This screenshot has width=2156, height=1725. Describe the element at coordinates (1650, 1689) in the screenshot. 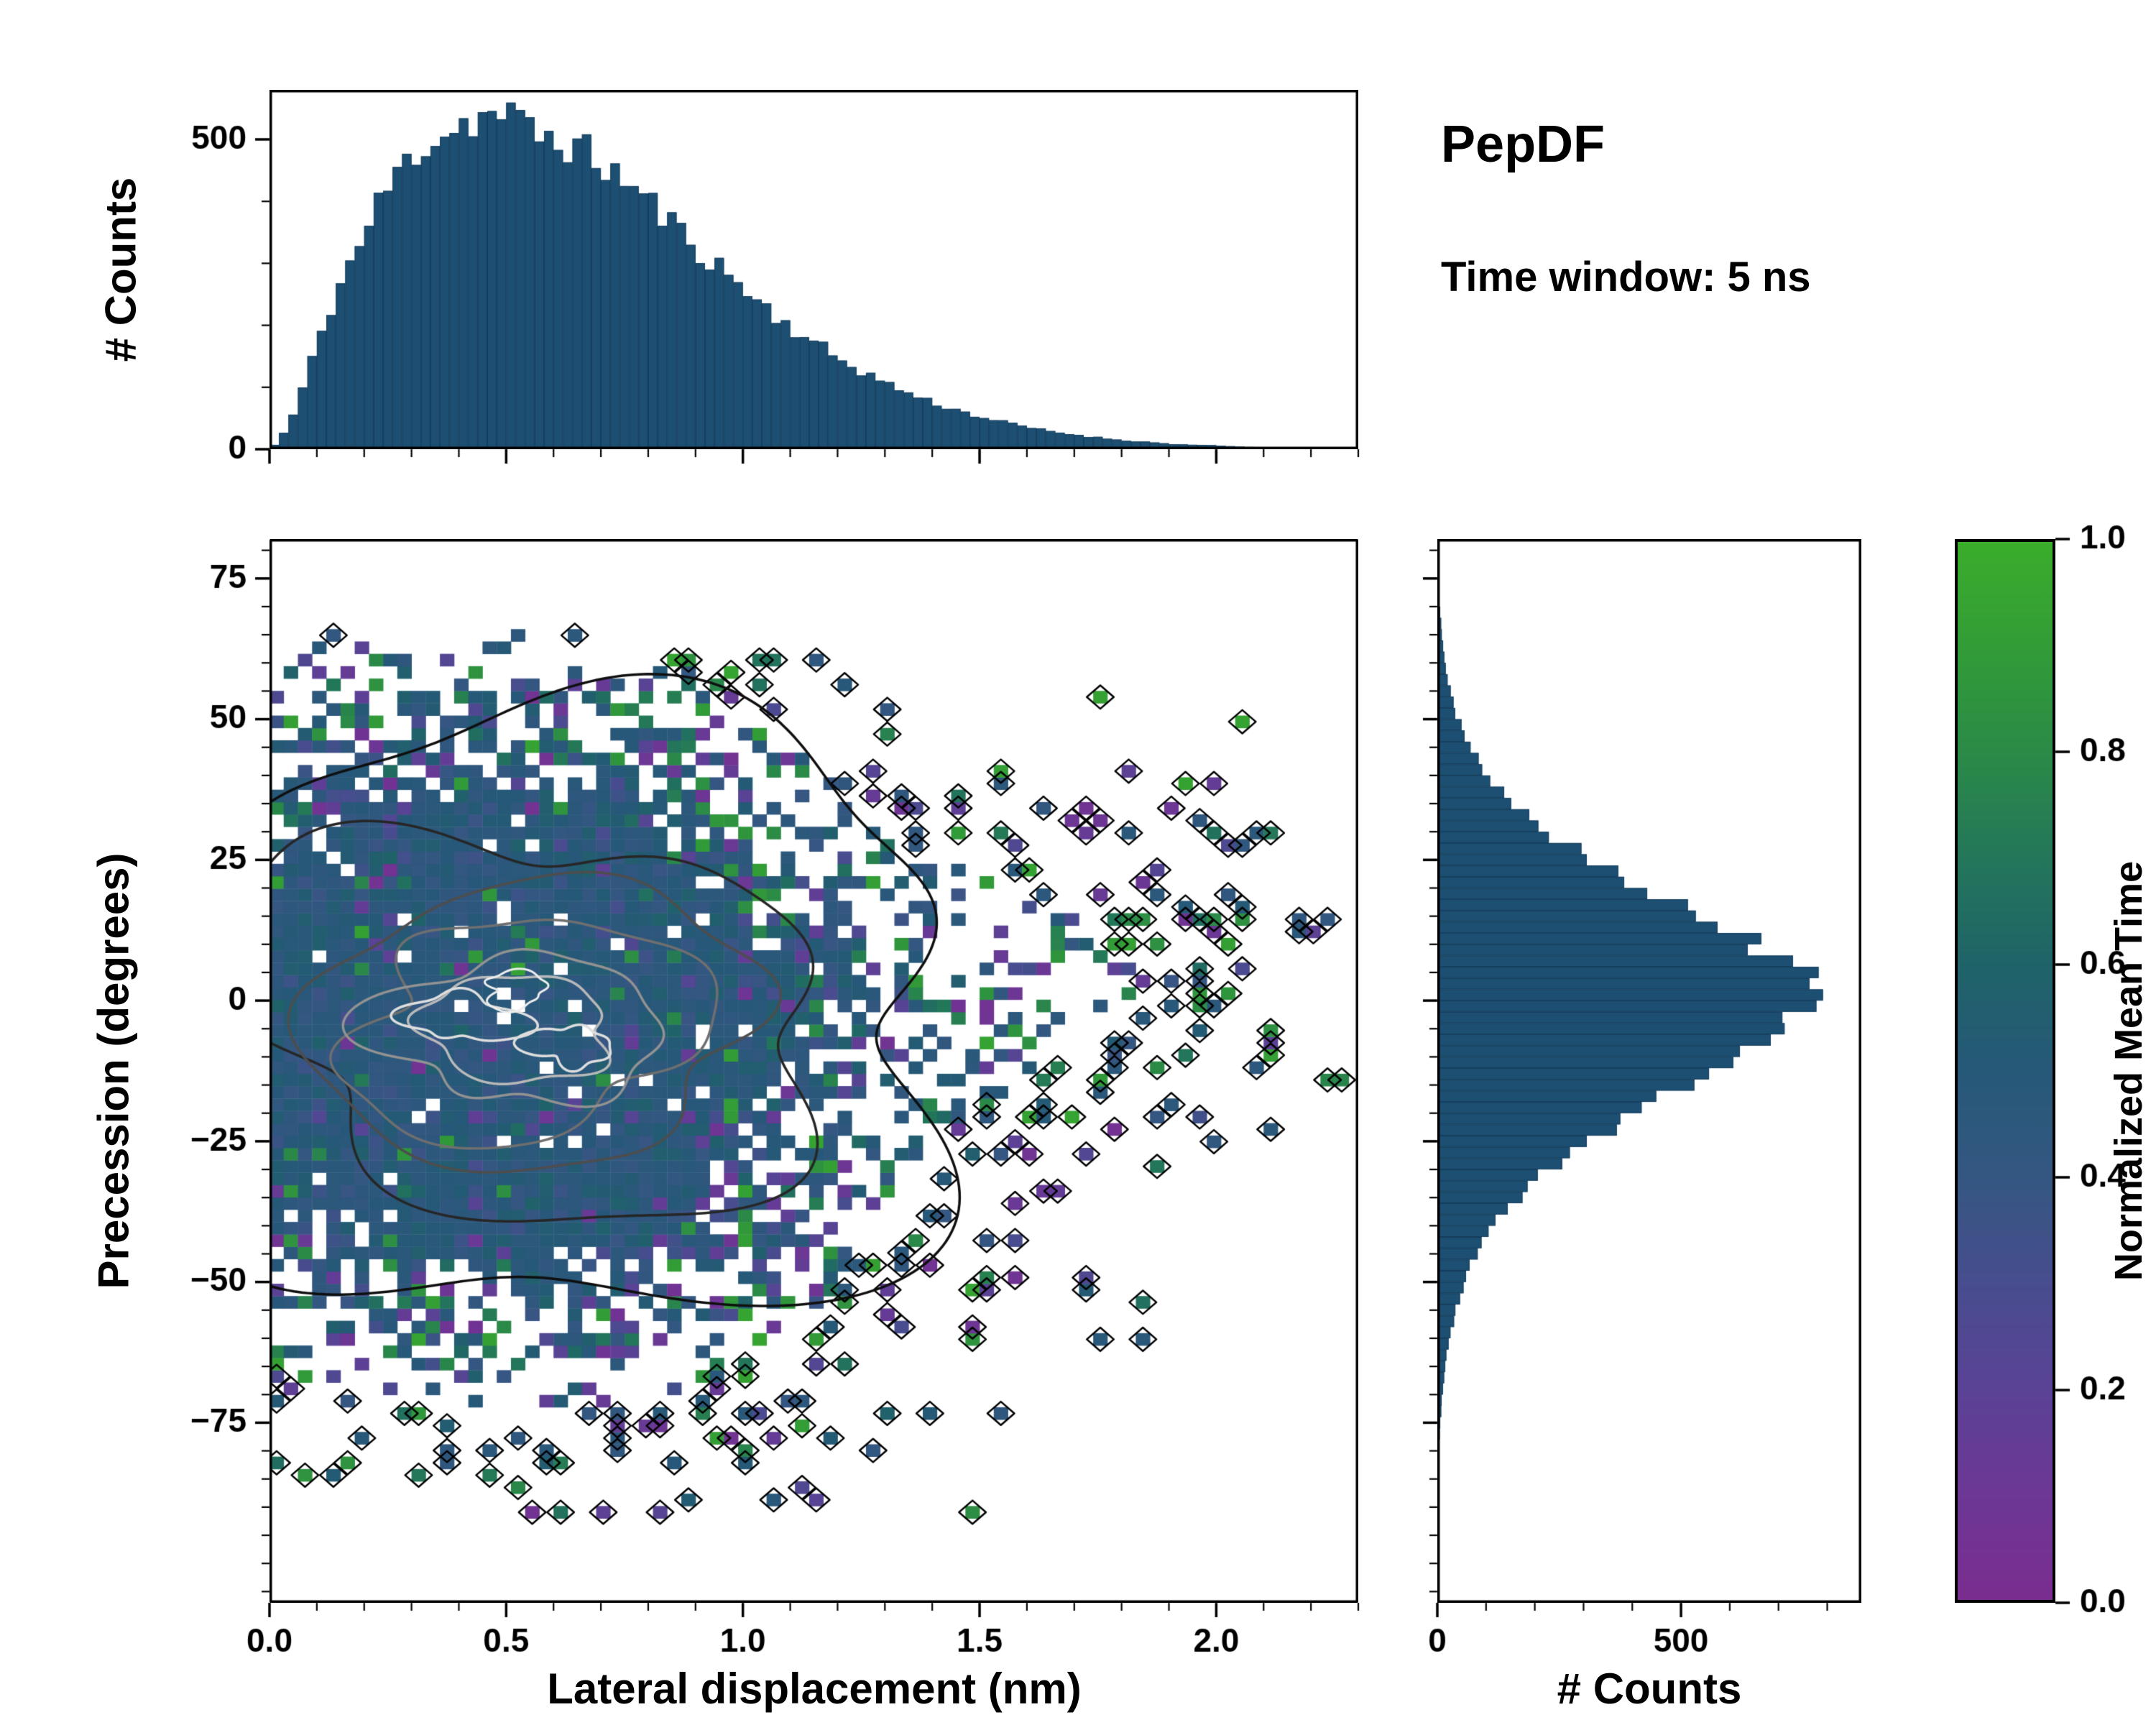

I see `right-hist-x-axis-label: # Counts` at that location.